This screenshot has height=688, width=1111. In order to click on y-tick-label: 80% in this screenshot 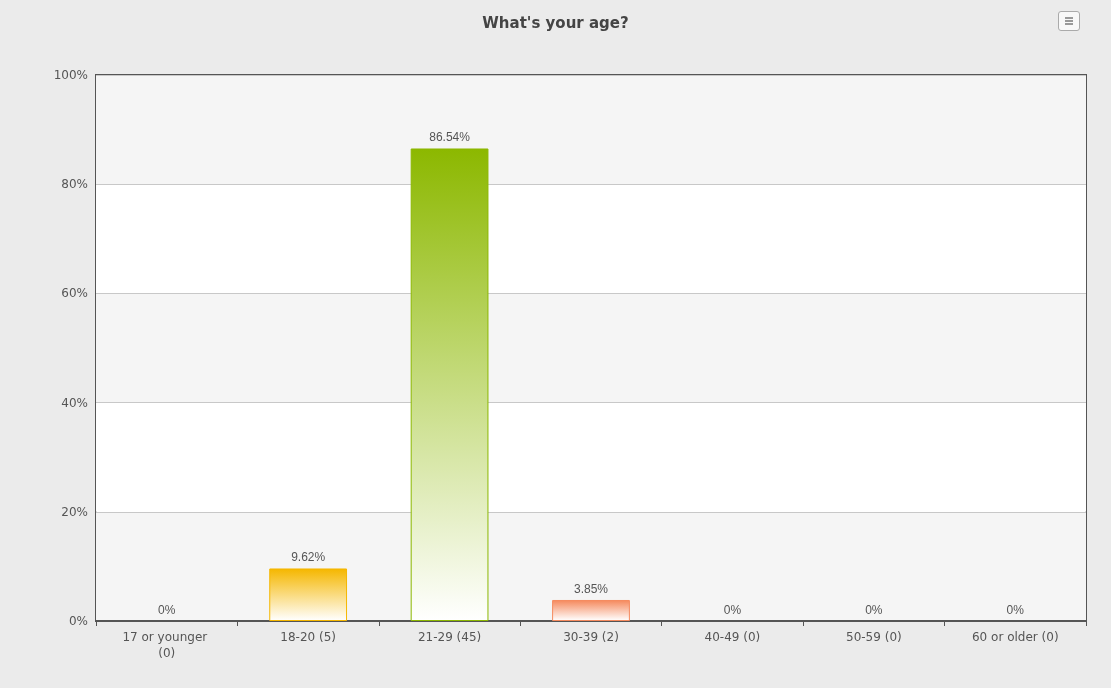, I will do `click(74, 184)`.